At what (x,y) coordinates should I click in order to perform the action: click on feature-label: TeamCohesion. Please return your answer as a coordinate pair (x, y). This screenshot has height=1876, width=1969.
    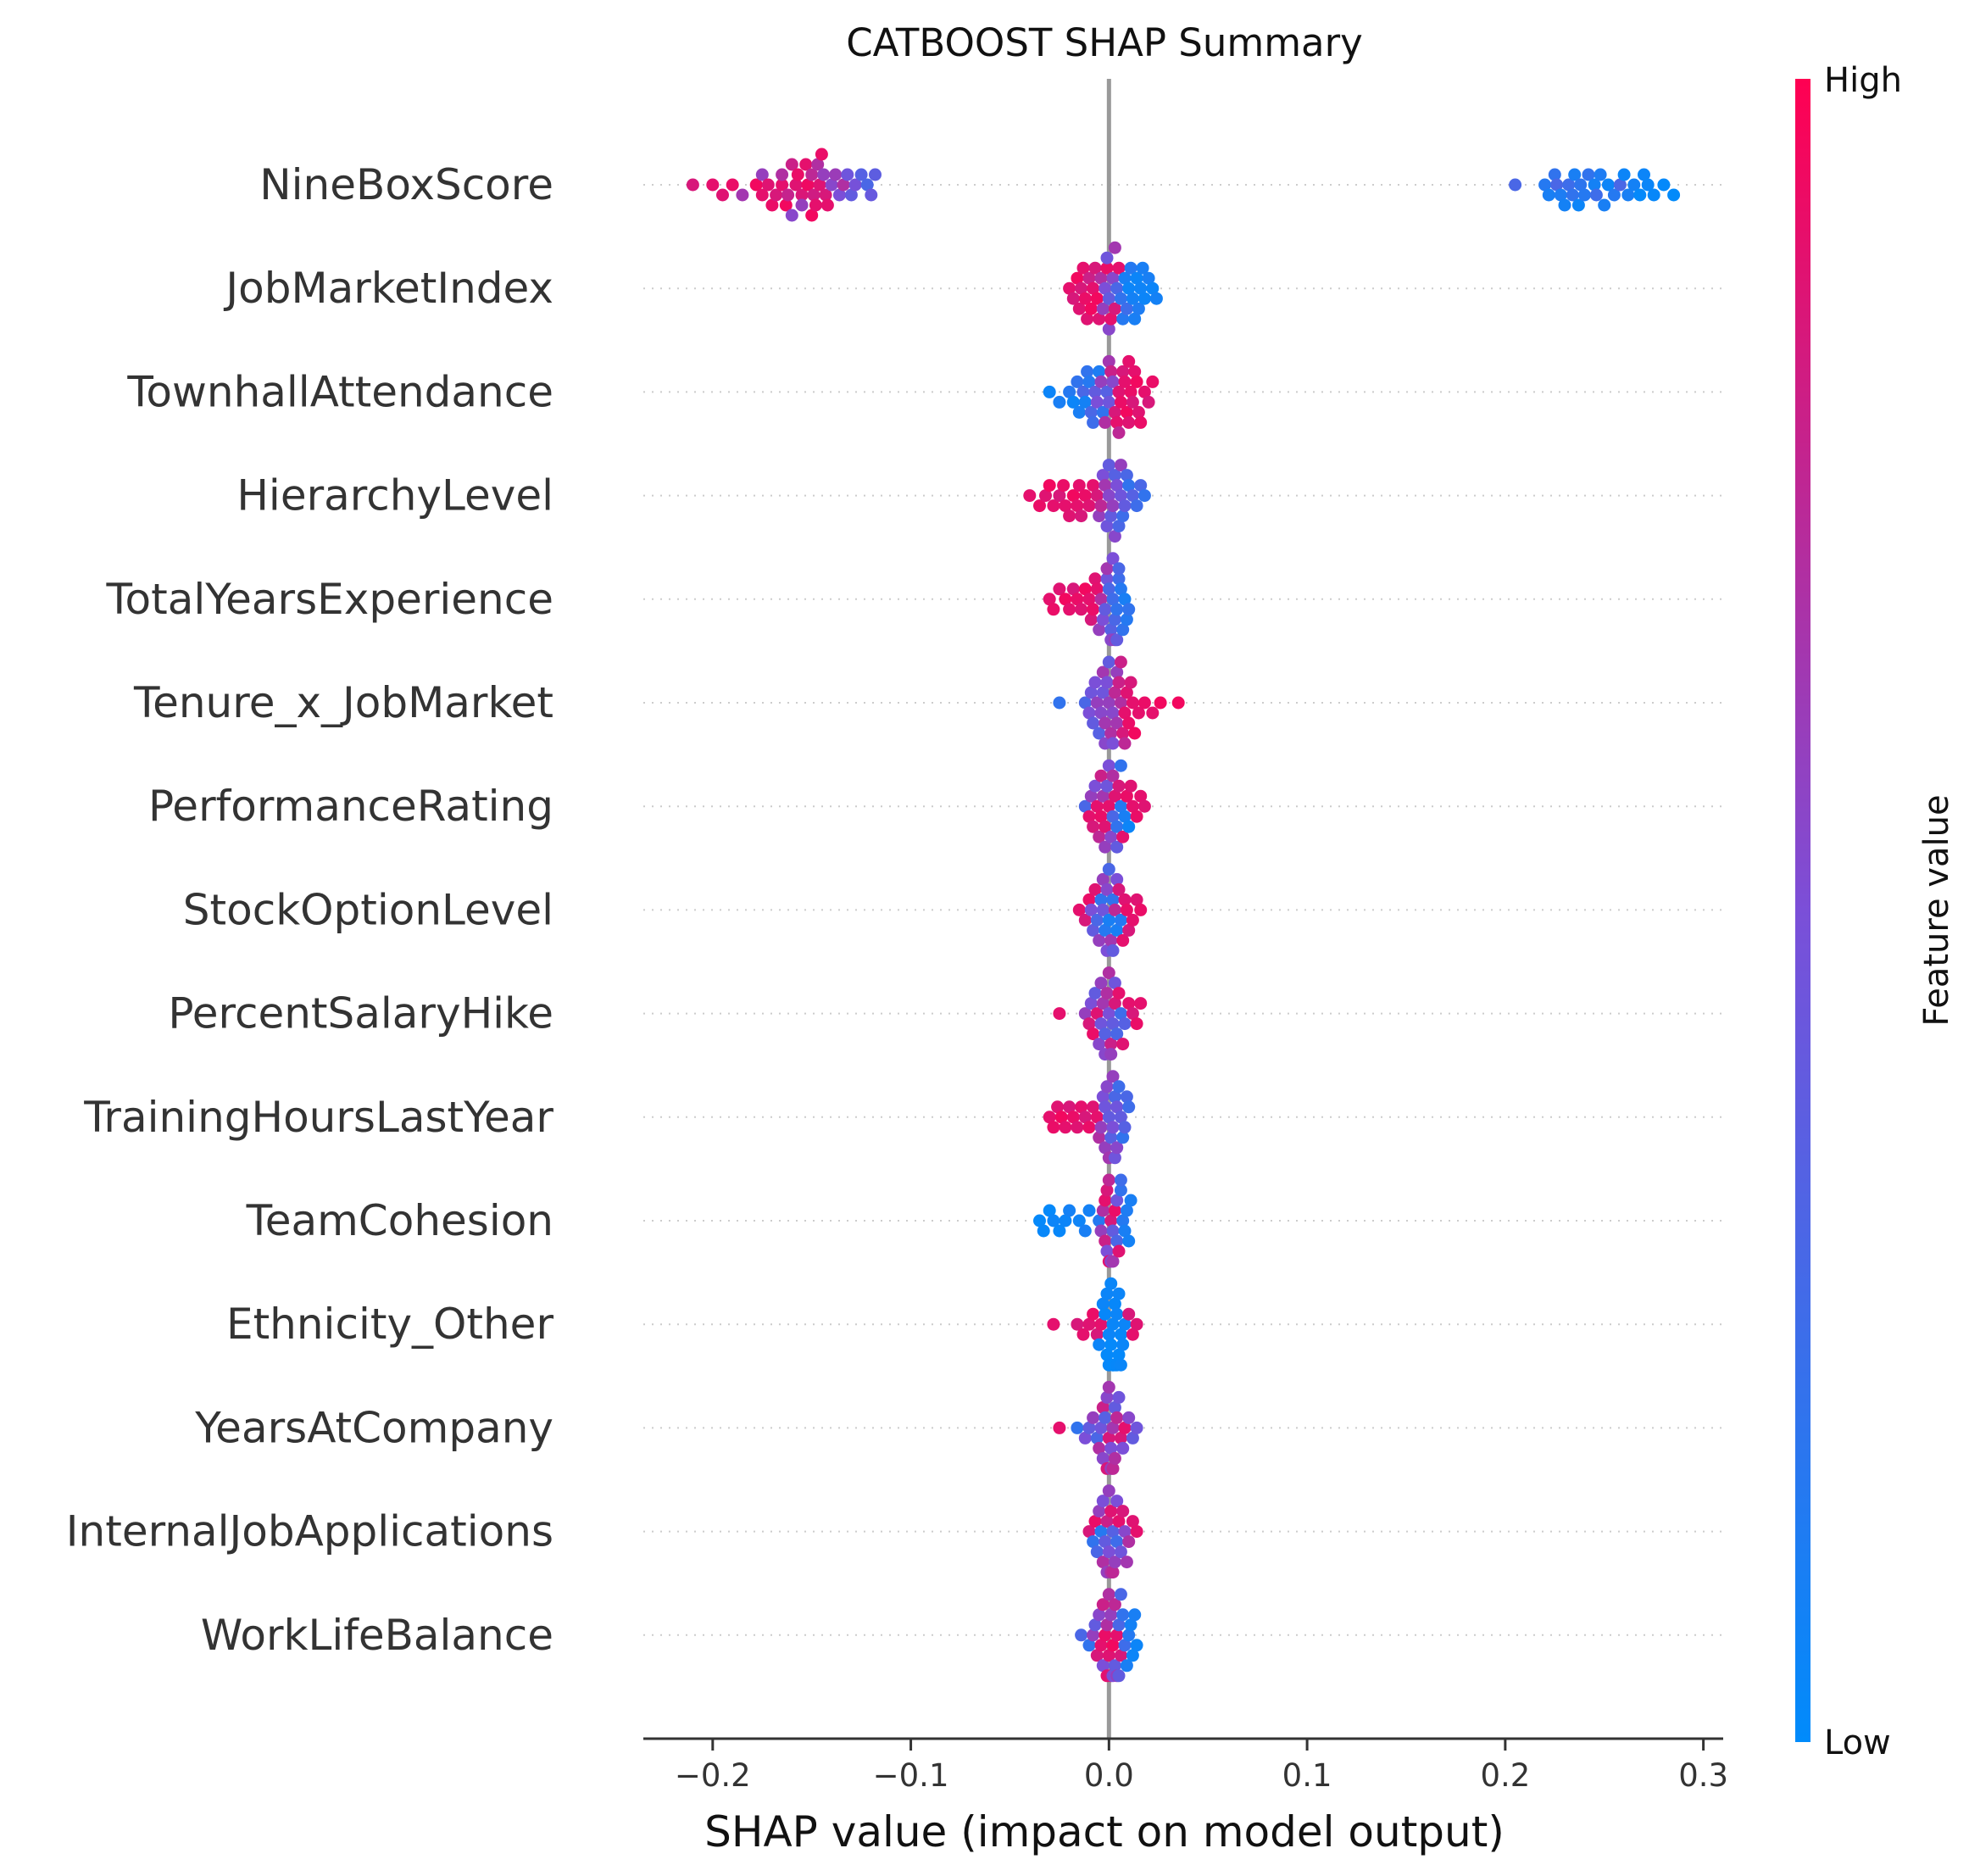
    Looking at the image, I should click on (400, 1220).